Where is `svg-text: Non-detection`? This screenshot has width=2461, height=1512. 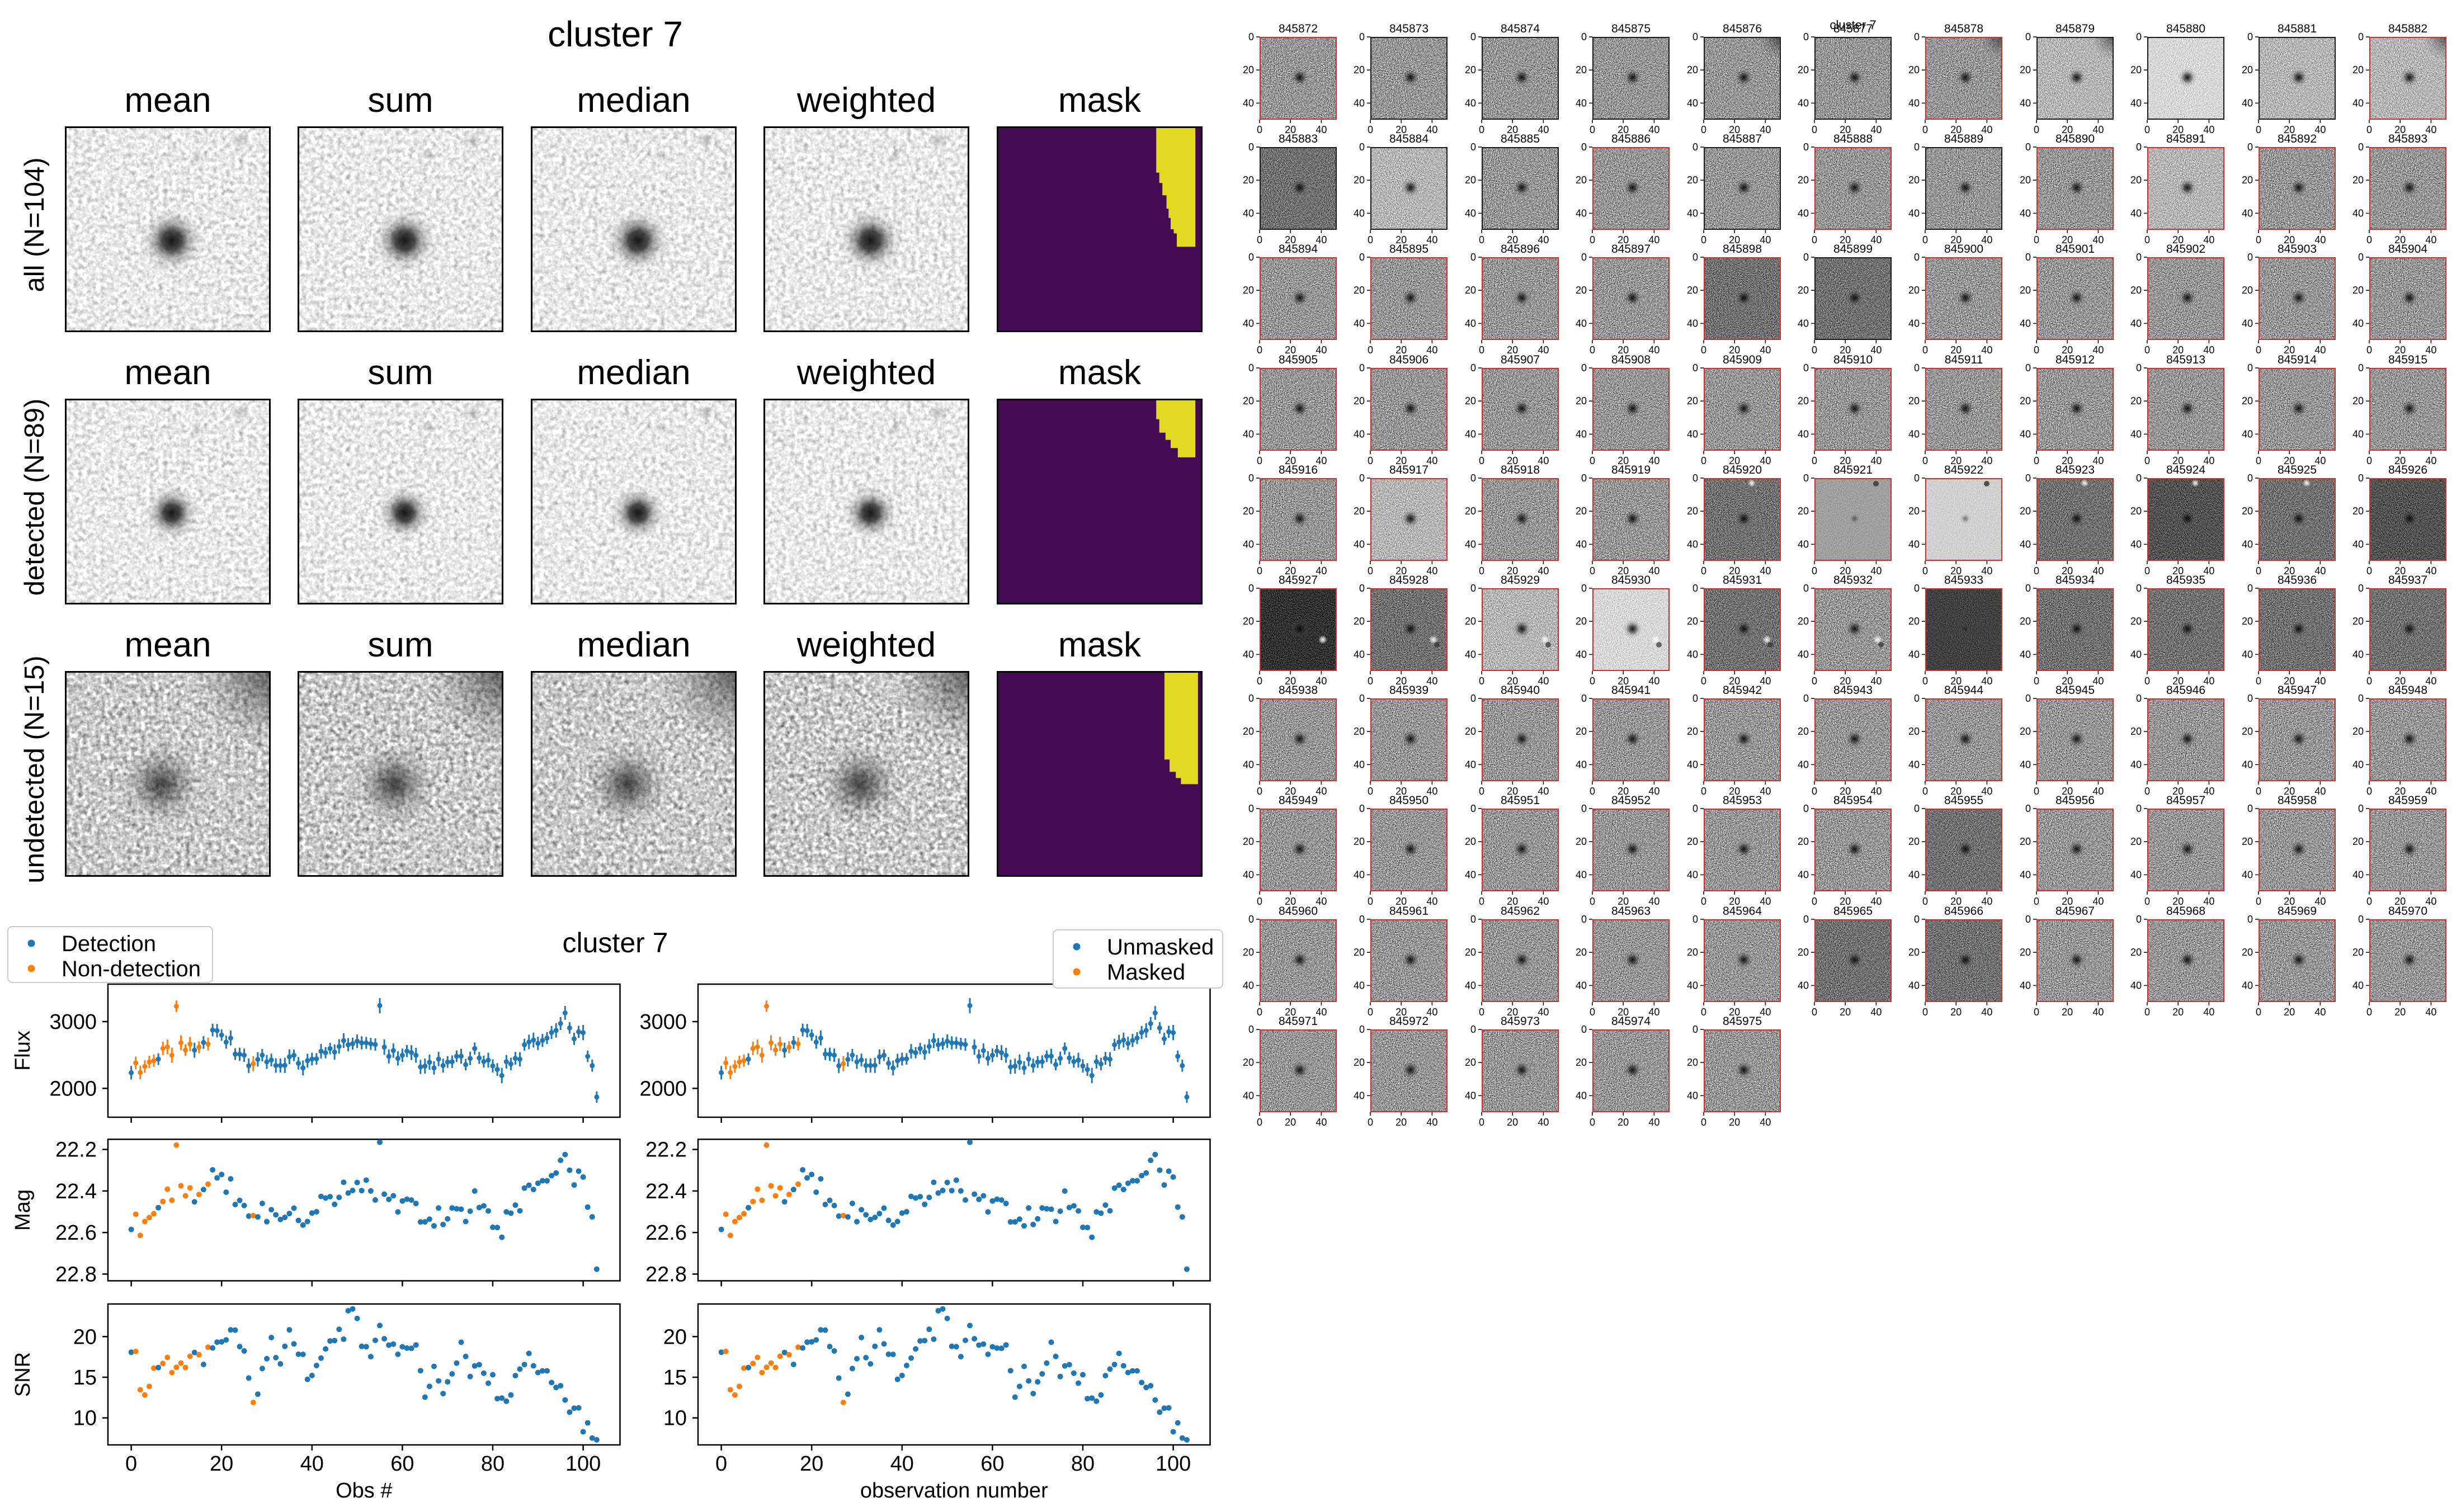 svg-text: Non-detection is located at coordinates (131, 969).